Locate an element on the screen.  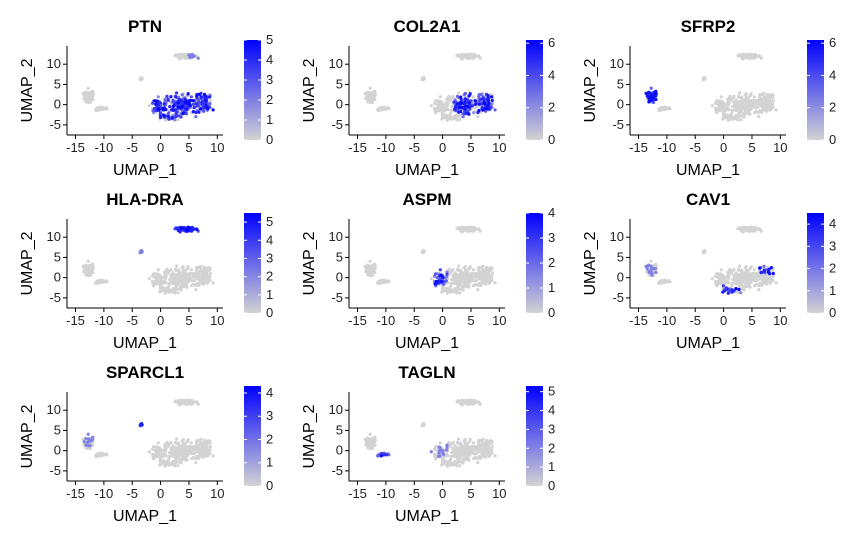
colorbar-tick-label: 6 is located at coordinates (551, 42).